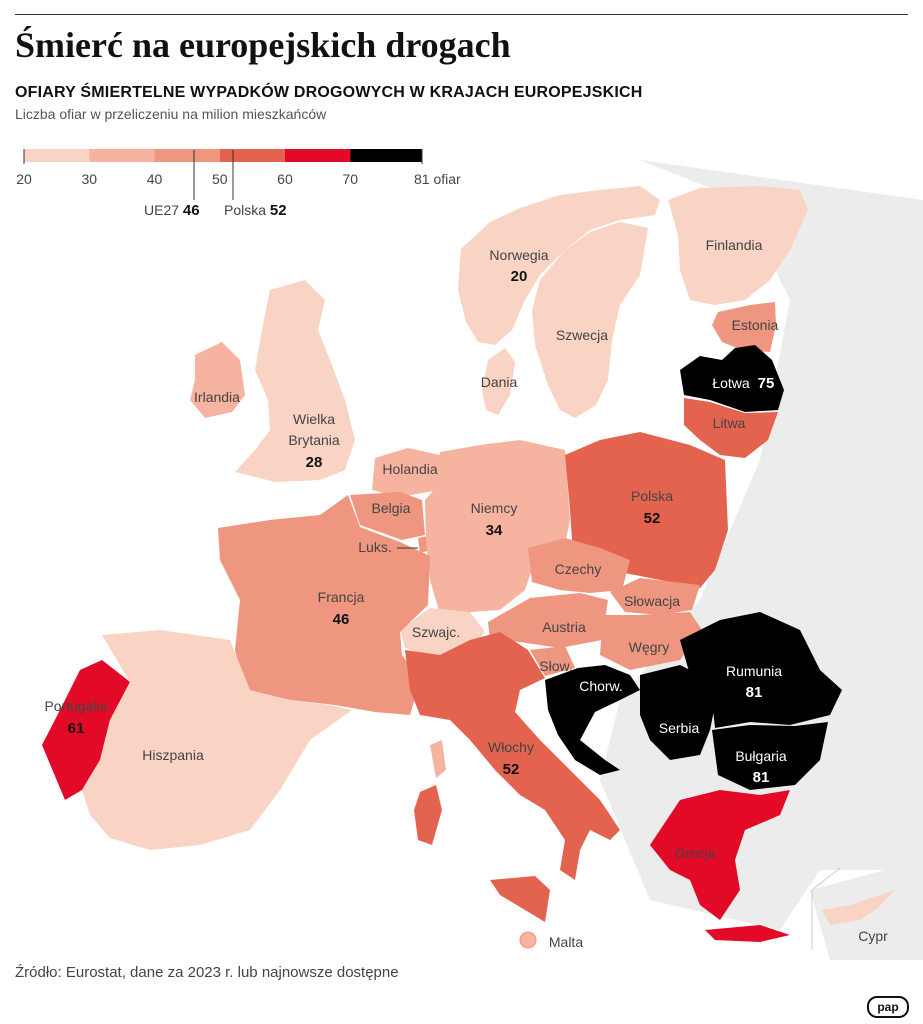 The height and width of the screenshot is (1024, 923). I want to click on country-wegry, so click(651, 641).